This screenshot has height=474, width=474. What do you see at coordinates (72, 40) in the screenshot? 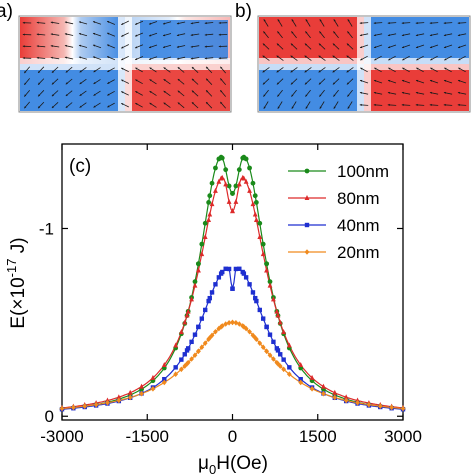
I see `panel-a-domain-top-left` at bounding box center [72, 40].